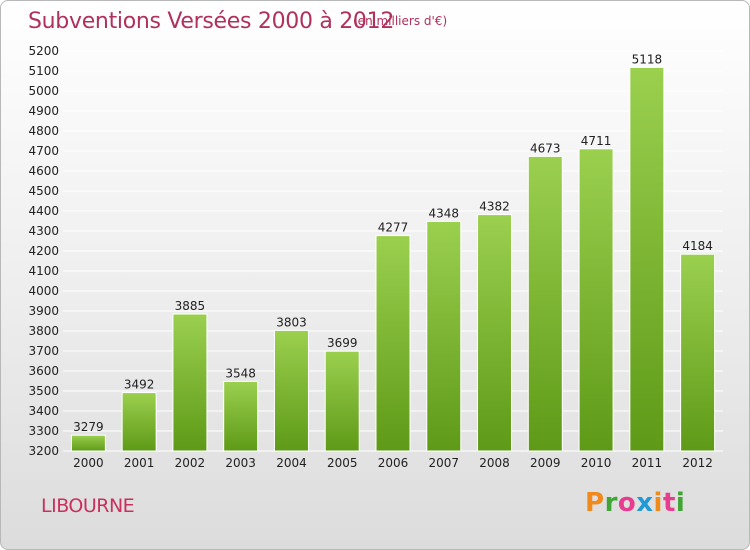 This screenshot has height=550, width=750. Describe the element at coordinates (400, 21) in the screenshot. I see `chart-subtitle: (en milliers d'€)` at that location.